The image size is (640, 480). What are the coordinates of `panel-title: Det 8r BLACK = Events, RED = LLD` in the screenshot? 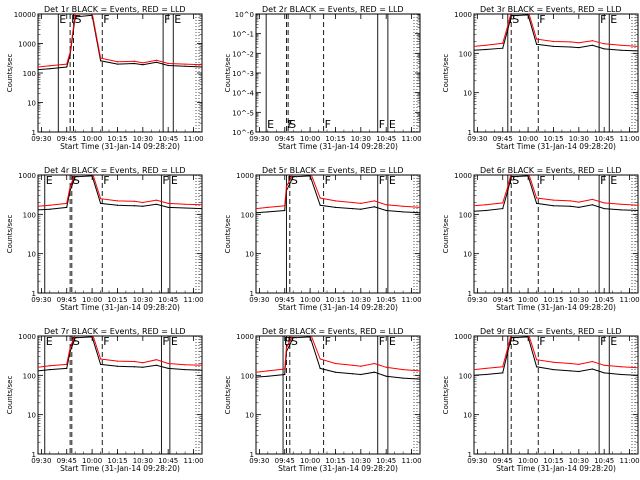 It's located at (333, 331).